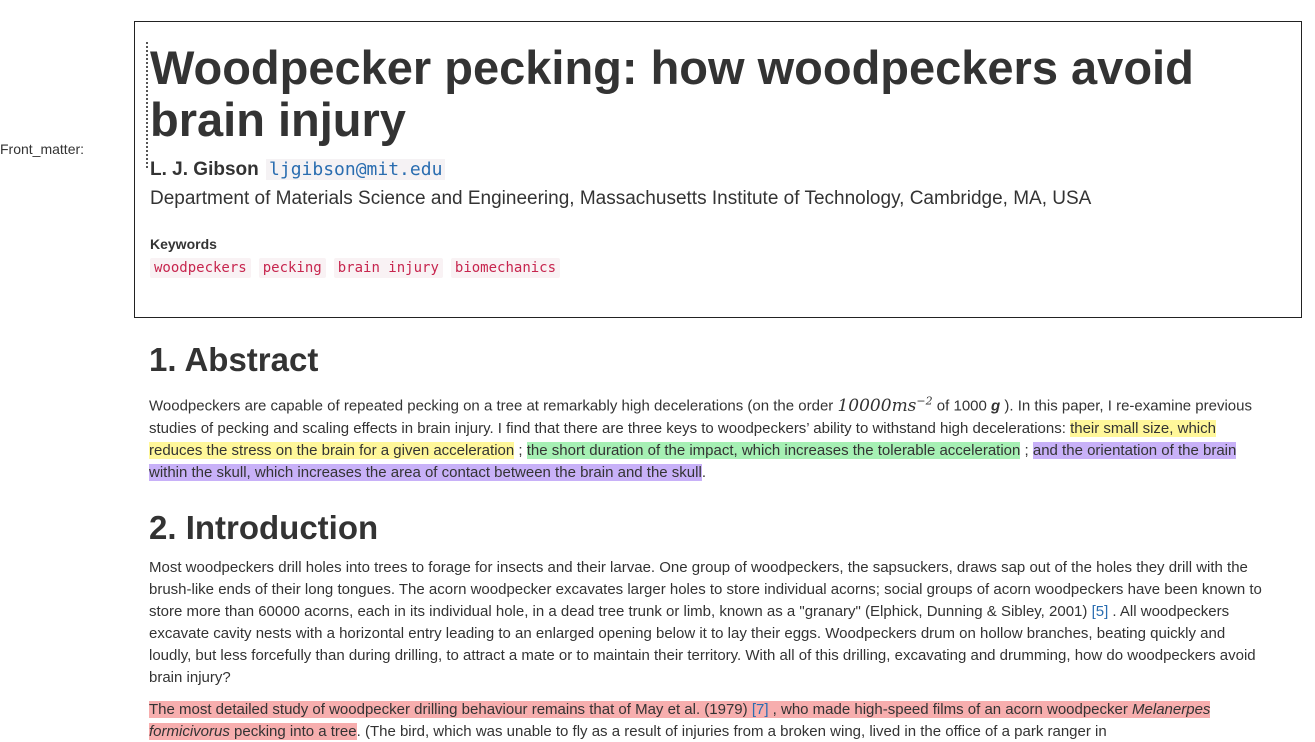  I want to click on abstract-heading: 1. Abstract, so click(234, 359).